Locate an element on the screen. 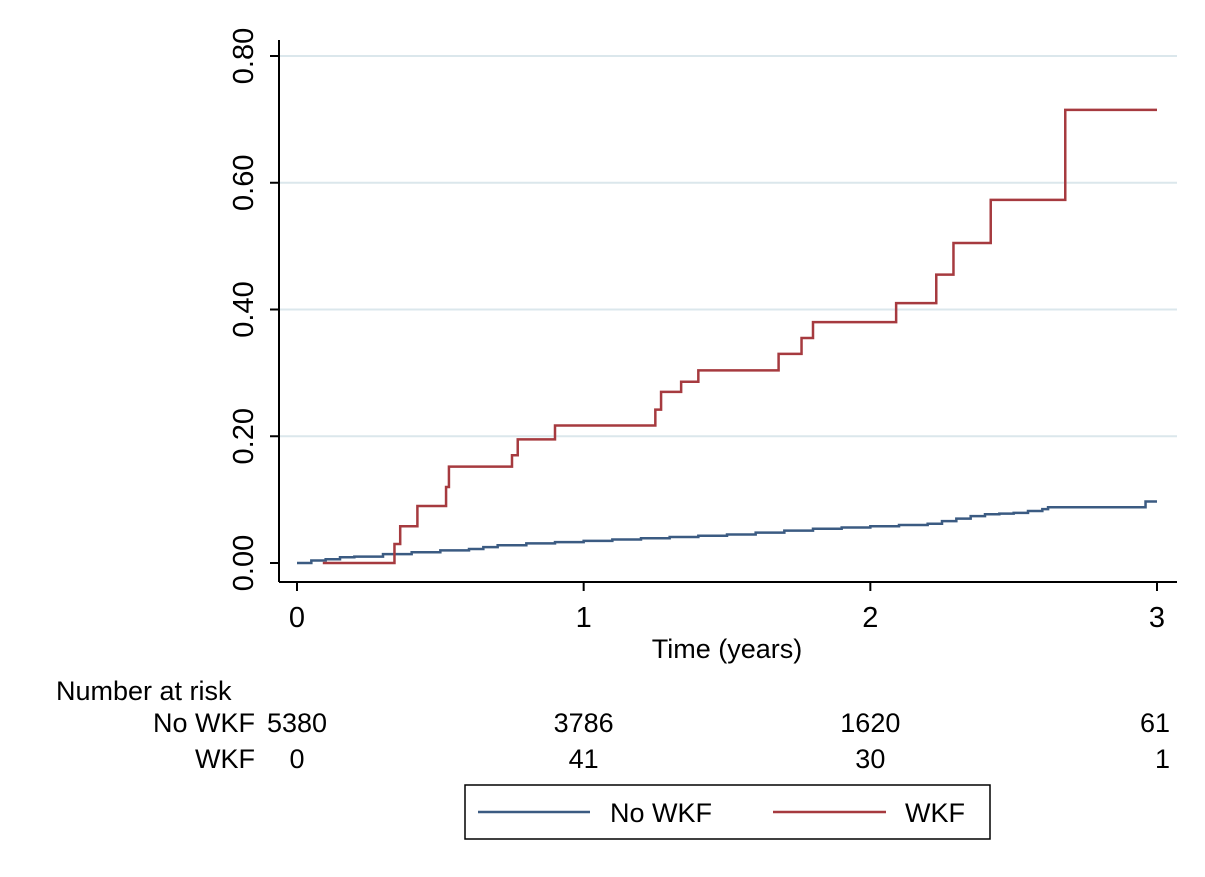 The image size is (1205, 877). risk-row-label: WKF is located at coordinates (225, 759).